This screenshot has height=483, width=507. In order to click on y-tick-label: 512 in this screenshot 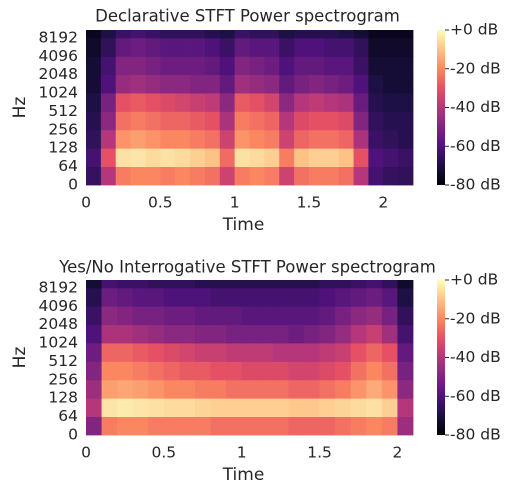, I will do `click(63, 361)`.